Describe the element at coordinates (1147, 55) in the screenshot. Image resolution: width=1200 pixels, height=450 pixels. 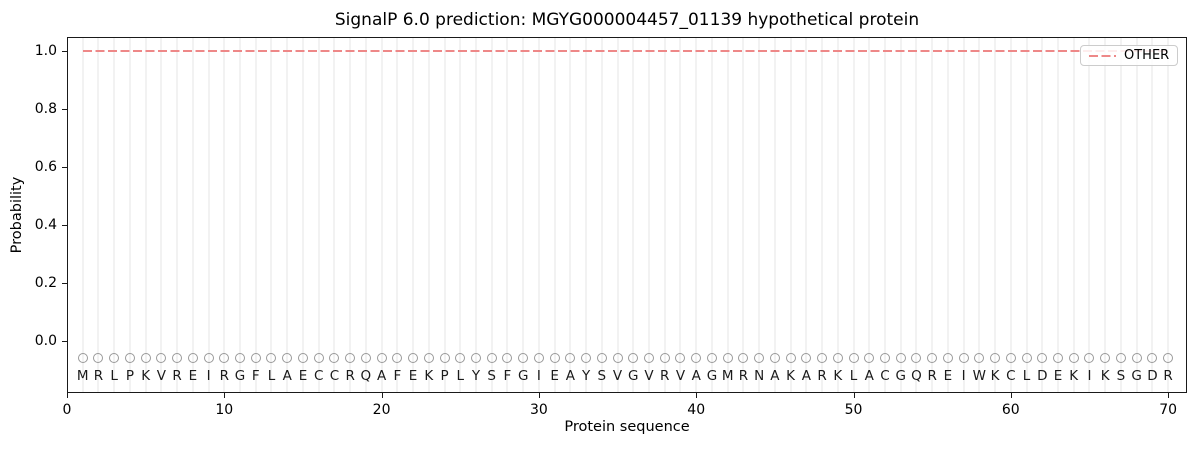
I see `legend-label-other: OTHER` at that location.